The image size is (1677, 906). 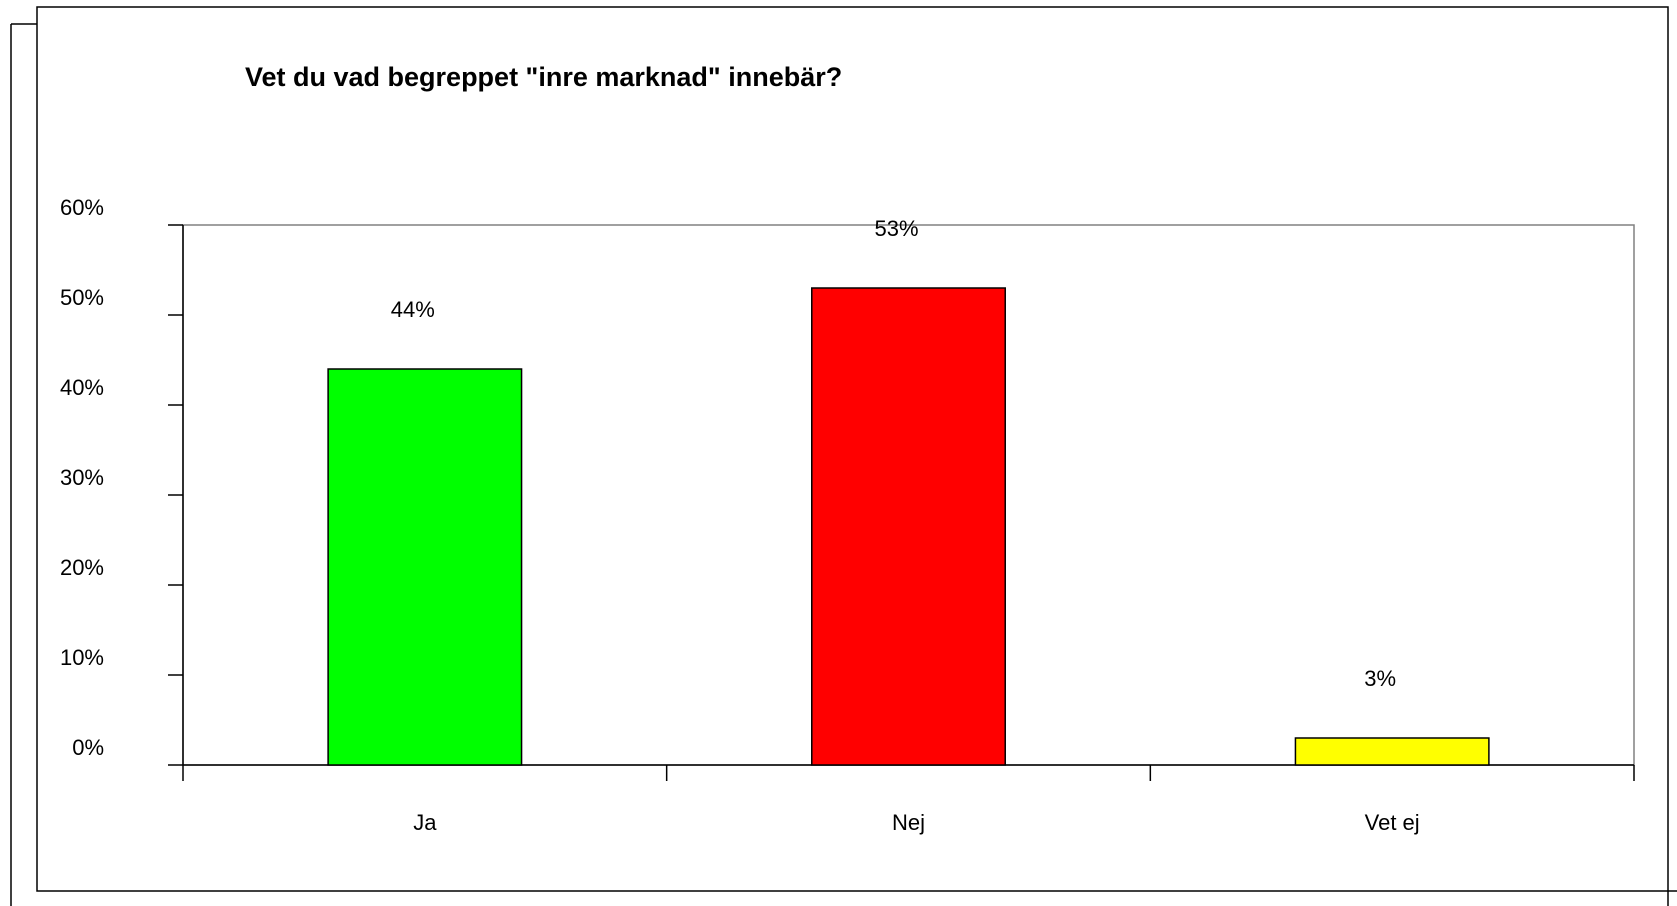 What do you see at coordinates (122, 480) in the screenshot?
I see `y-axis: 0% 10% 20% 30% 40% 50% 60%` at bounding box center [122, 480].